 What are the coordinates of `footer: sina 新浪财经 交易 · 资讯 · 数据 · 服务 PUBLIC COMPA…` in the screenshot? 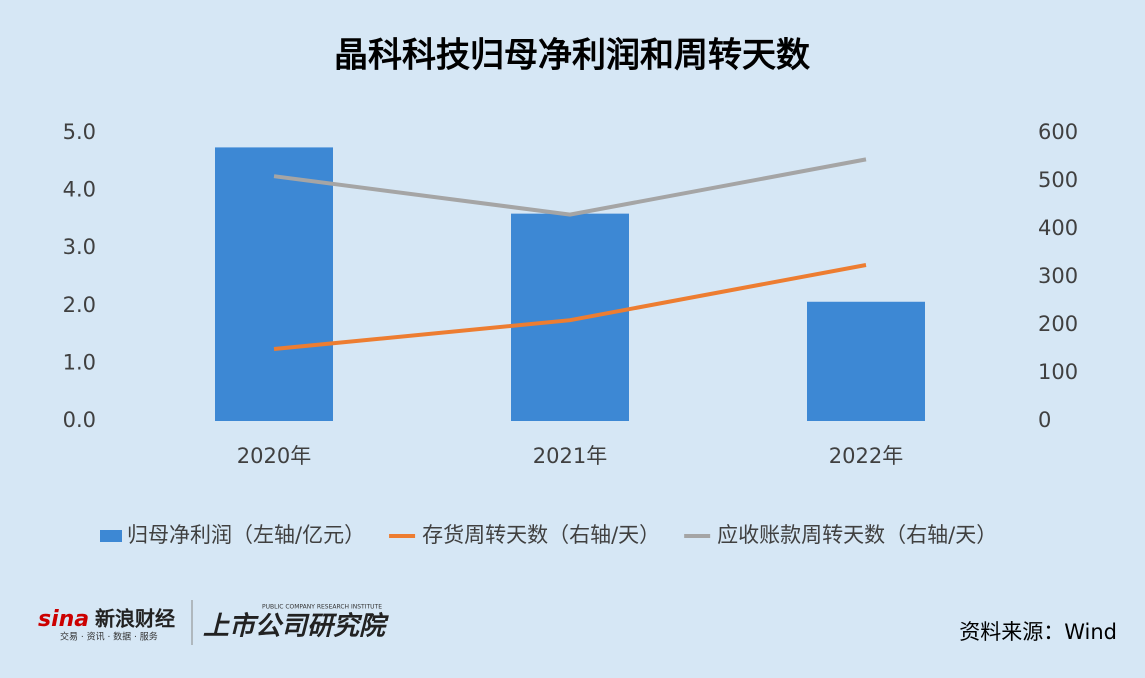 It's located at (577, 622).